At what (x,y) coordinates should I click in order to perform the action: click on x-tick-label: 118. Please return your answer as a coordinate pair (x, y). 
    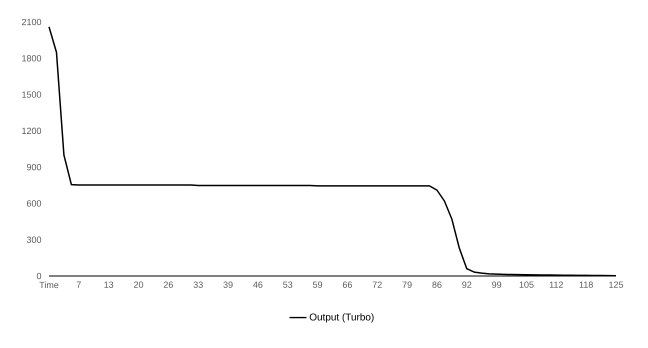
    Looking at the image, I should click on (586, 285).